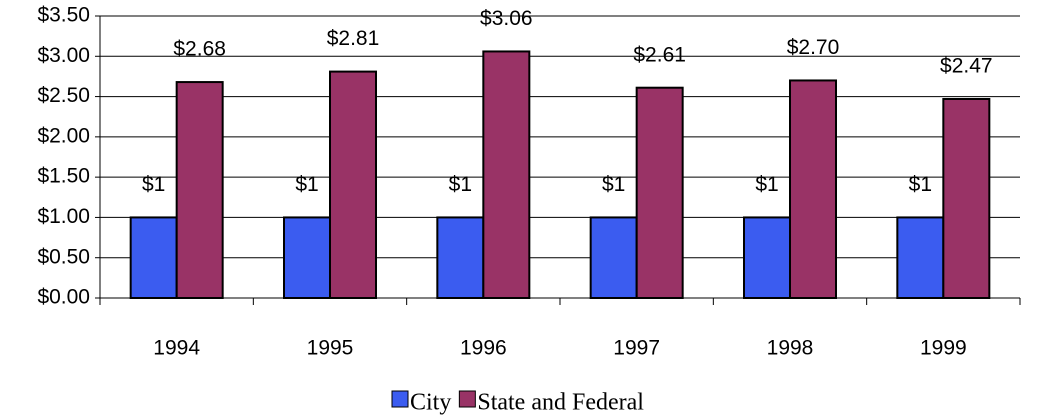 This screenshot has width=1047, height=418. Describe the element at coordinates (560, 403) in the screenshot. I see `legend-label: State and Federal` at that location.